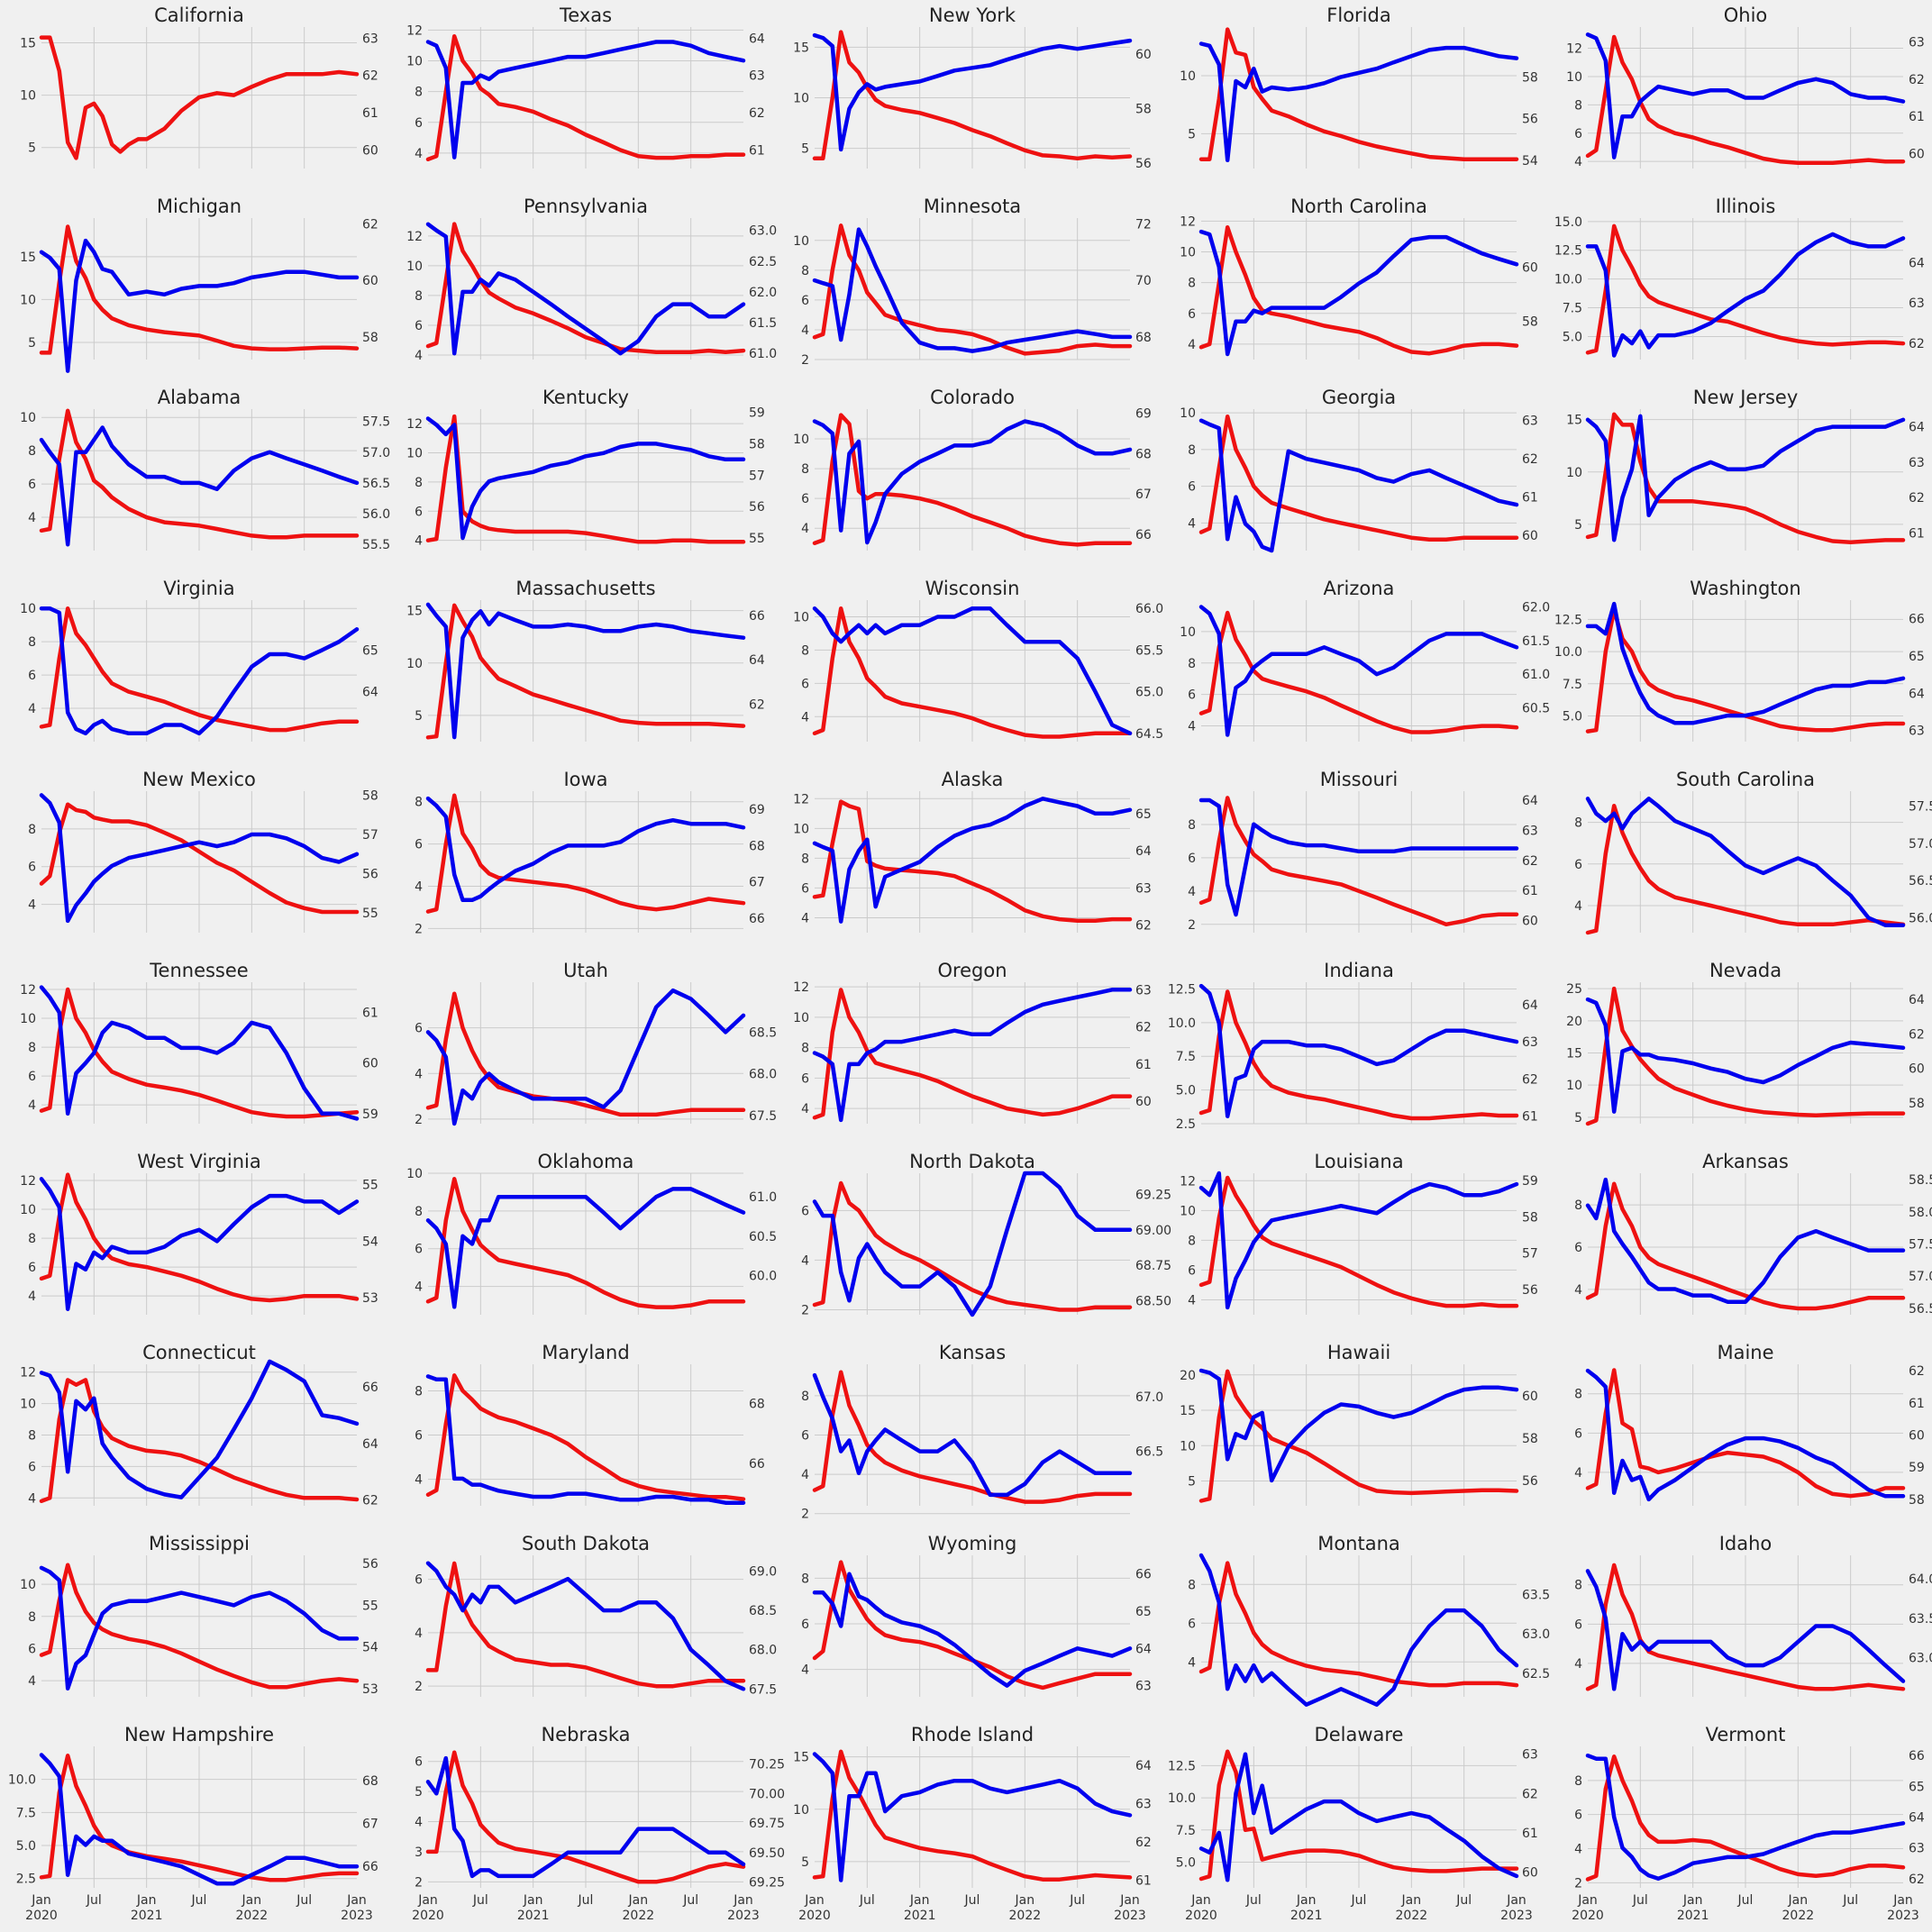 This screenshot has width=1932, height=1932. I want to click on left-tick-label: 5.0, so click(1186, 1091).